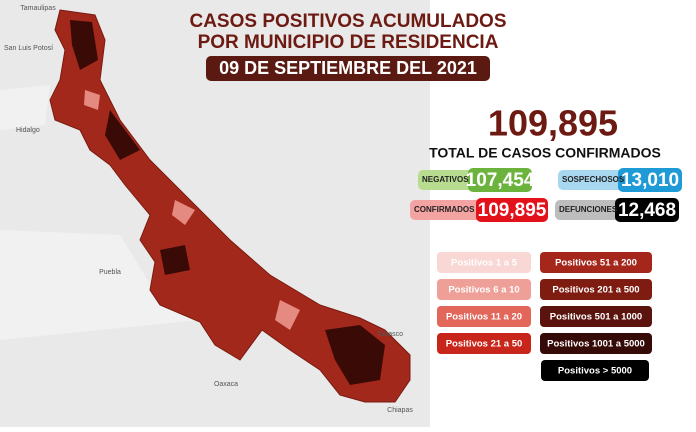 This screenshot has width=696, height=432. I want to click on map-label: Oaxaca, so click(226, 384).